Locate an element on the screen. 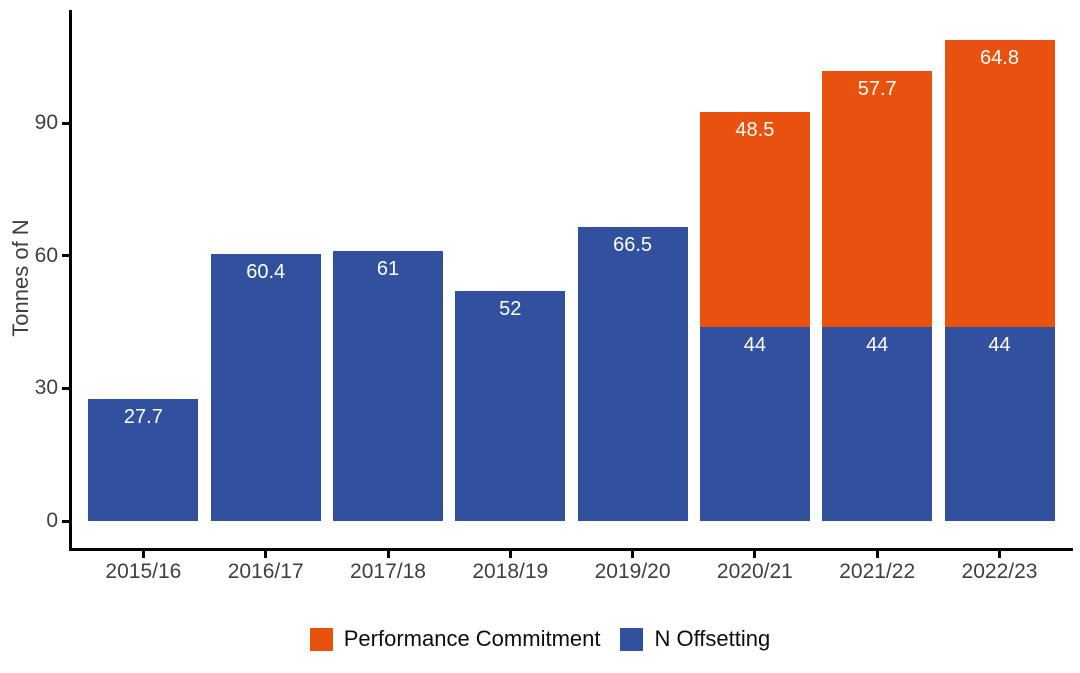  x-tick-label: 2015/16 is located at coordinates (143, 571).